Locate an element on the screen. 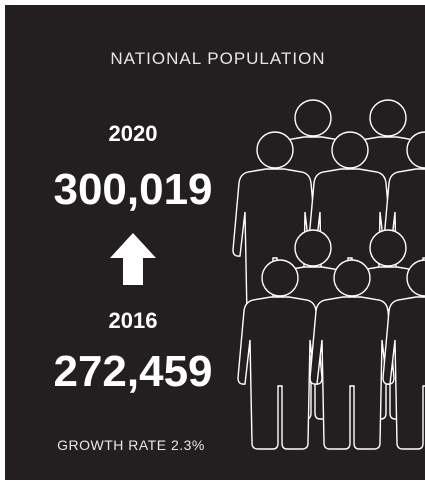 This screenshot has width=425, height=484. year: 2020 is located at coordinates (133, 133).